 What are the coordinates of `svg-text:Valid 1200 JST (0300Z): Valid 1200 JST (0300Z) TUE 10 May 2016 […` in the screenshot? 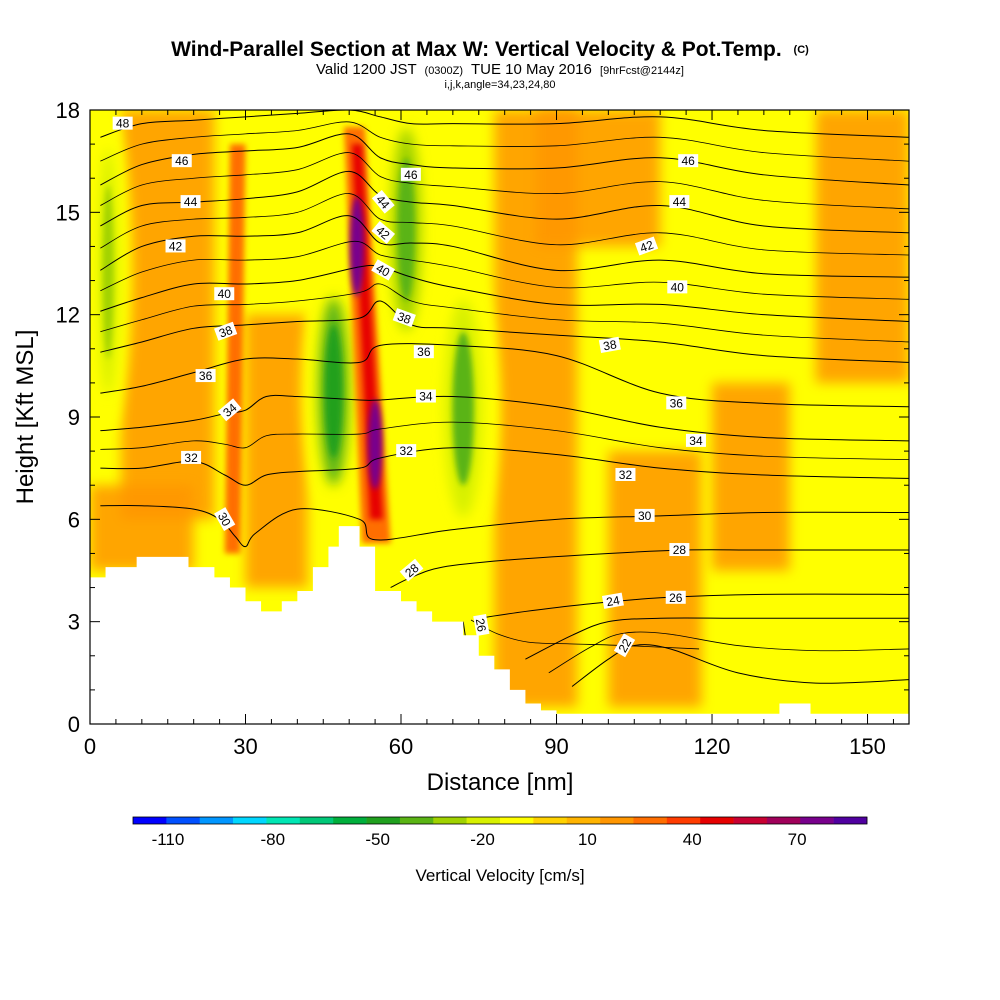 It's located at (500, 69).